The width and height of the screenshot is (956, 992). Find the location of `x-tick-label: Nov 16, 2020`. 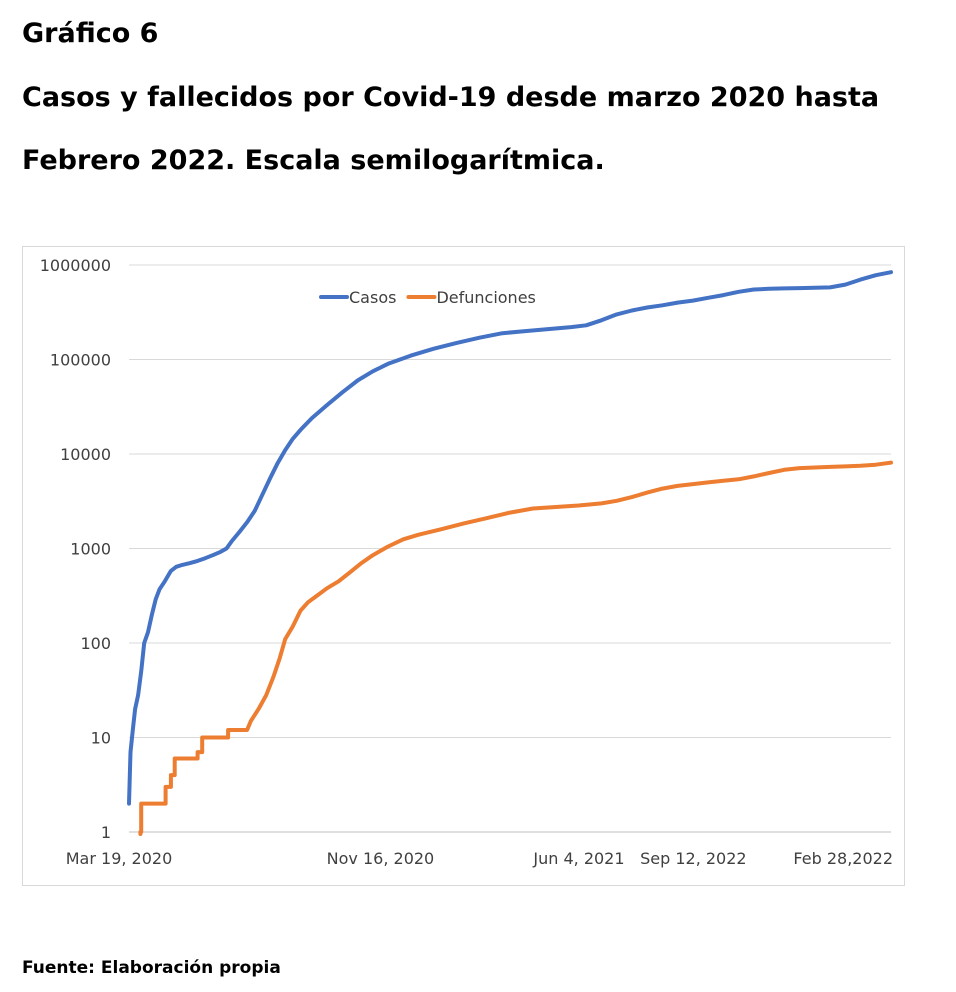

x-tick-label: Nov 16, 2020 is located at coordinates (381, 858).